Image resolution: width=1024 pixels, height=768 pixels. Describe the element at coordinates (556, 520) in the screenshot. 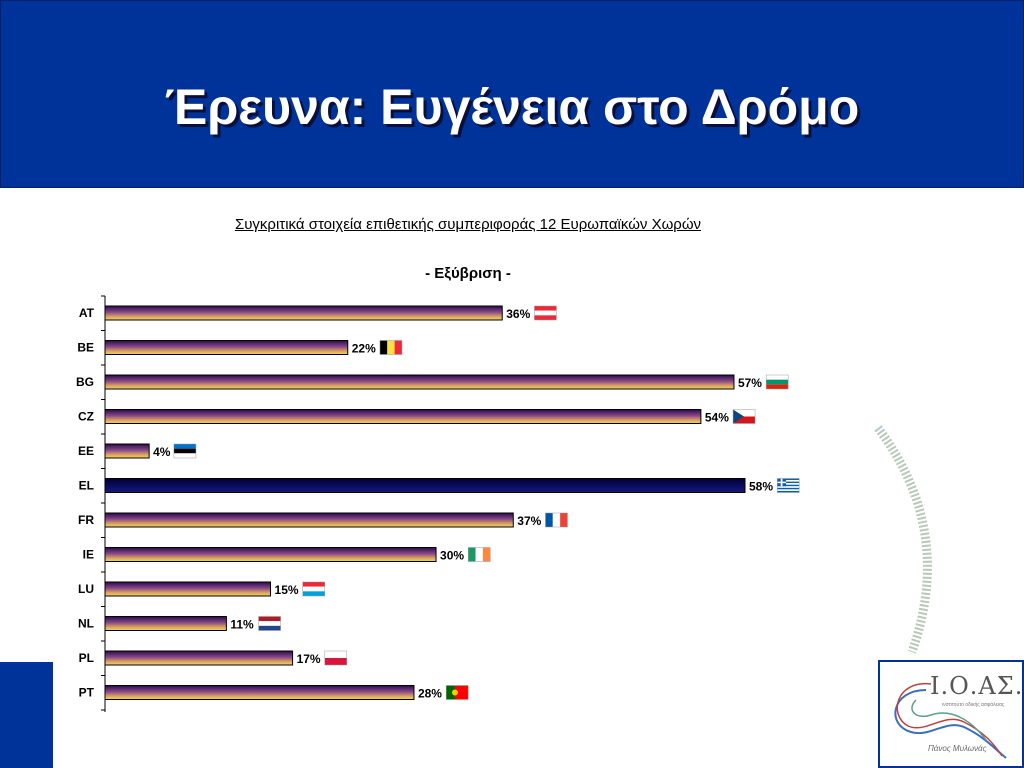

I see `france-flag-icon` at that location.